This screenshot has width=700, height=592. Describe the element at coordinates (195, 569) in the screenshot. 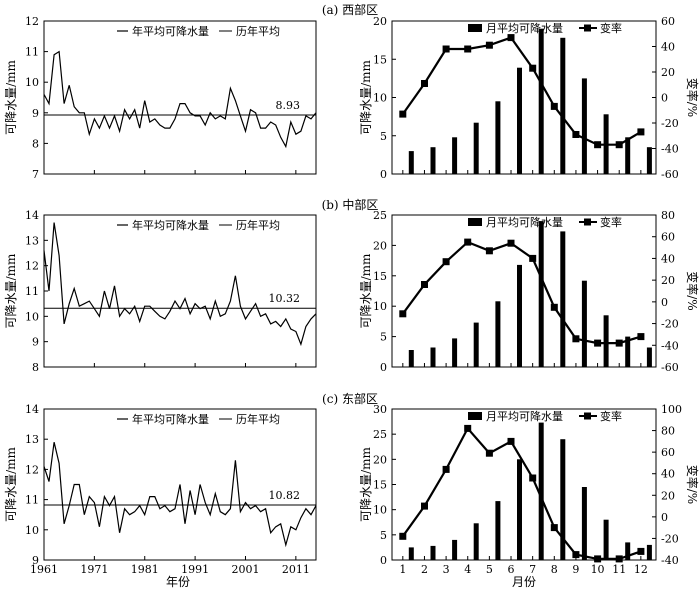

I see `x-tick-label: 1991` at that location.